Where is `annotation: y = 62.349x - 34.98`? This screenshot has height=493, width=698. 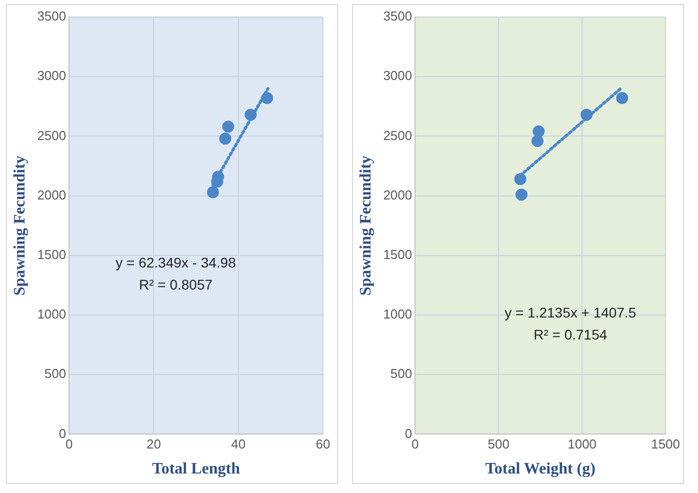 annotation: y = 62.349x - 34.98 is located at coordinates (176, 262).